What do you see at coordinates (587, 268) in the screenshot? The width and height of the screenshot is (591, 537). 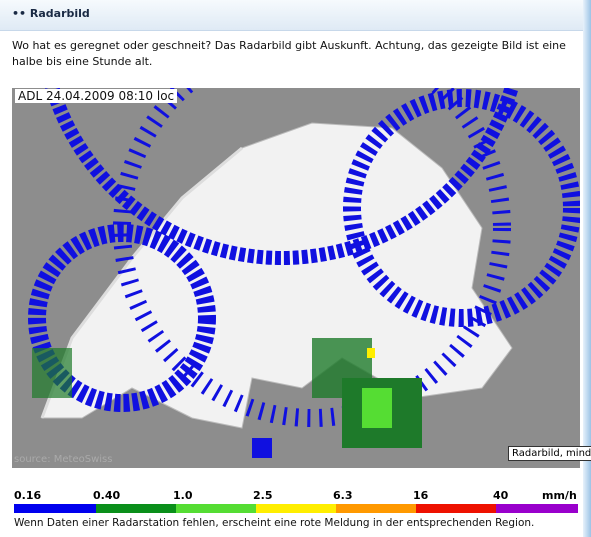 I see `side-strip` at bounding box center [587, 268].